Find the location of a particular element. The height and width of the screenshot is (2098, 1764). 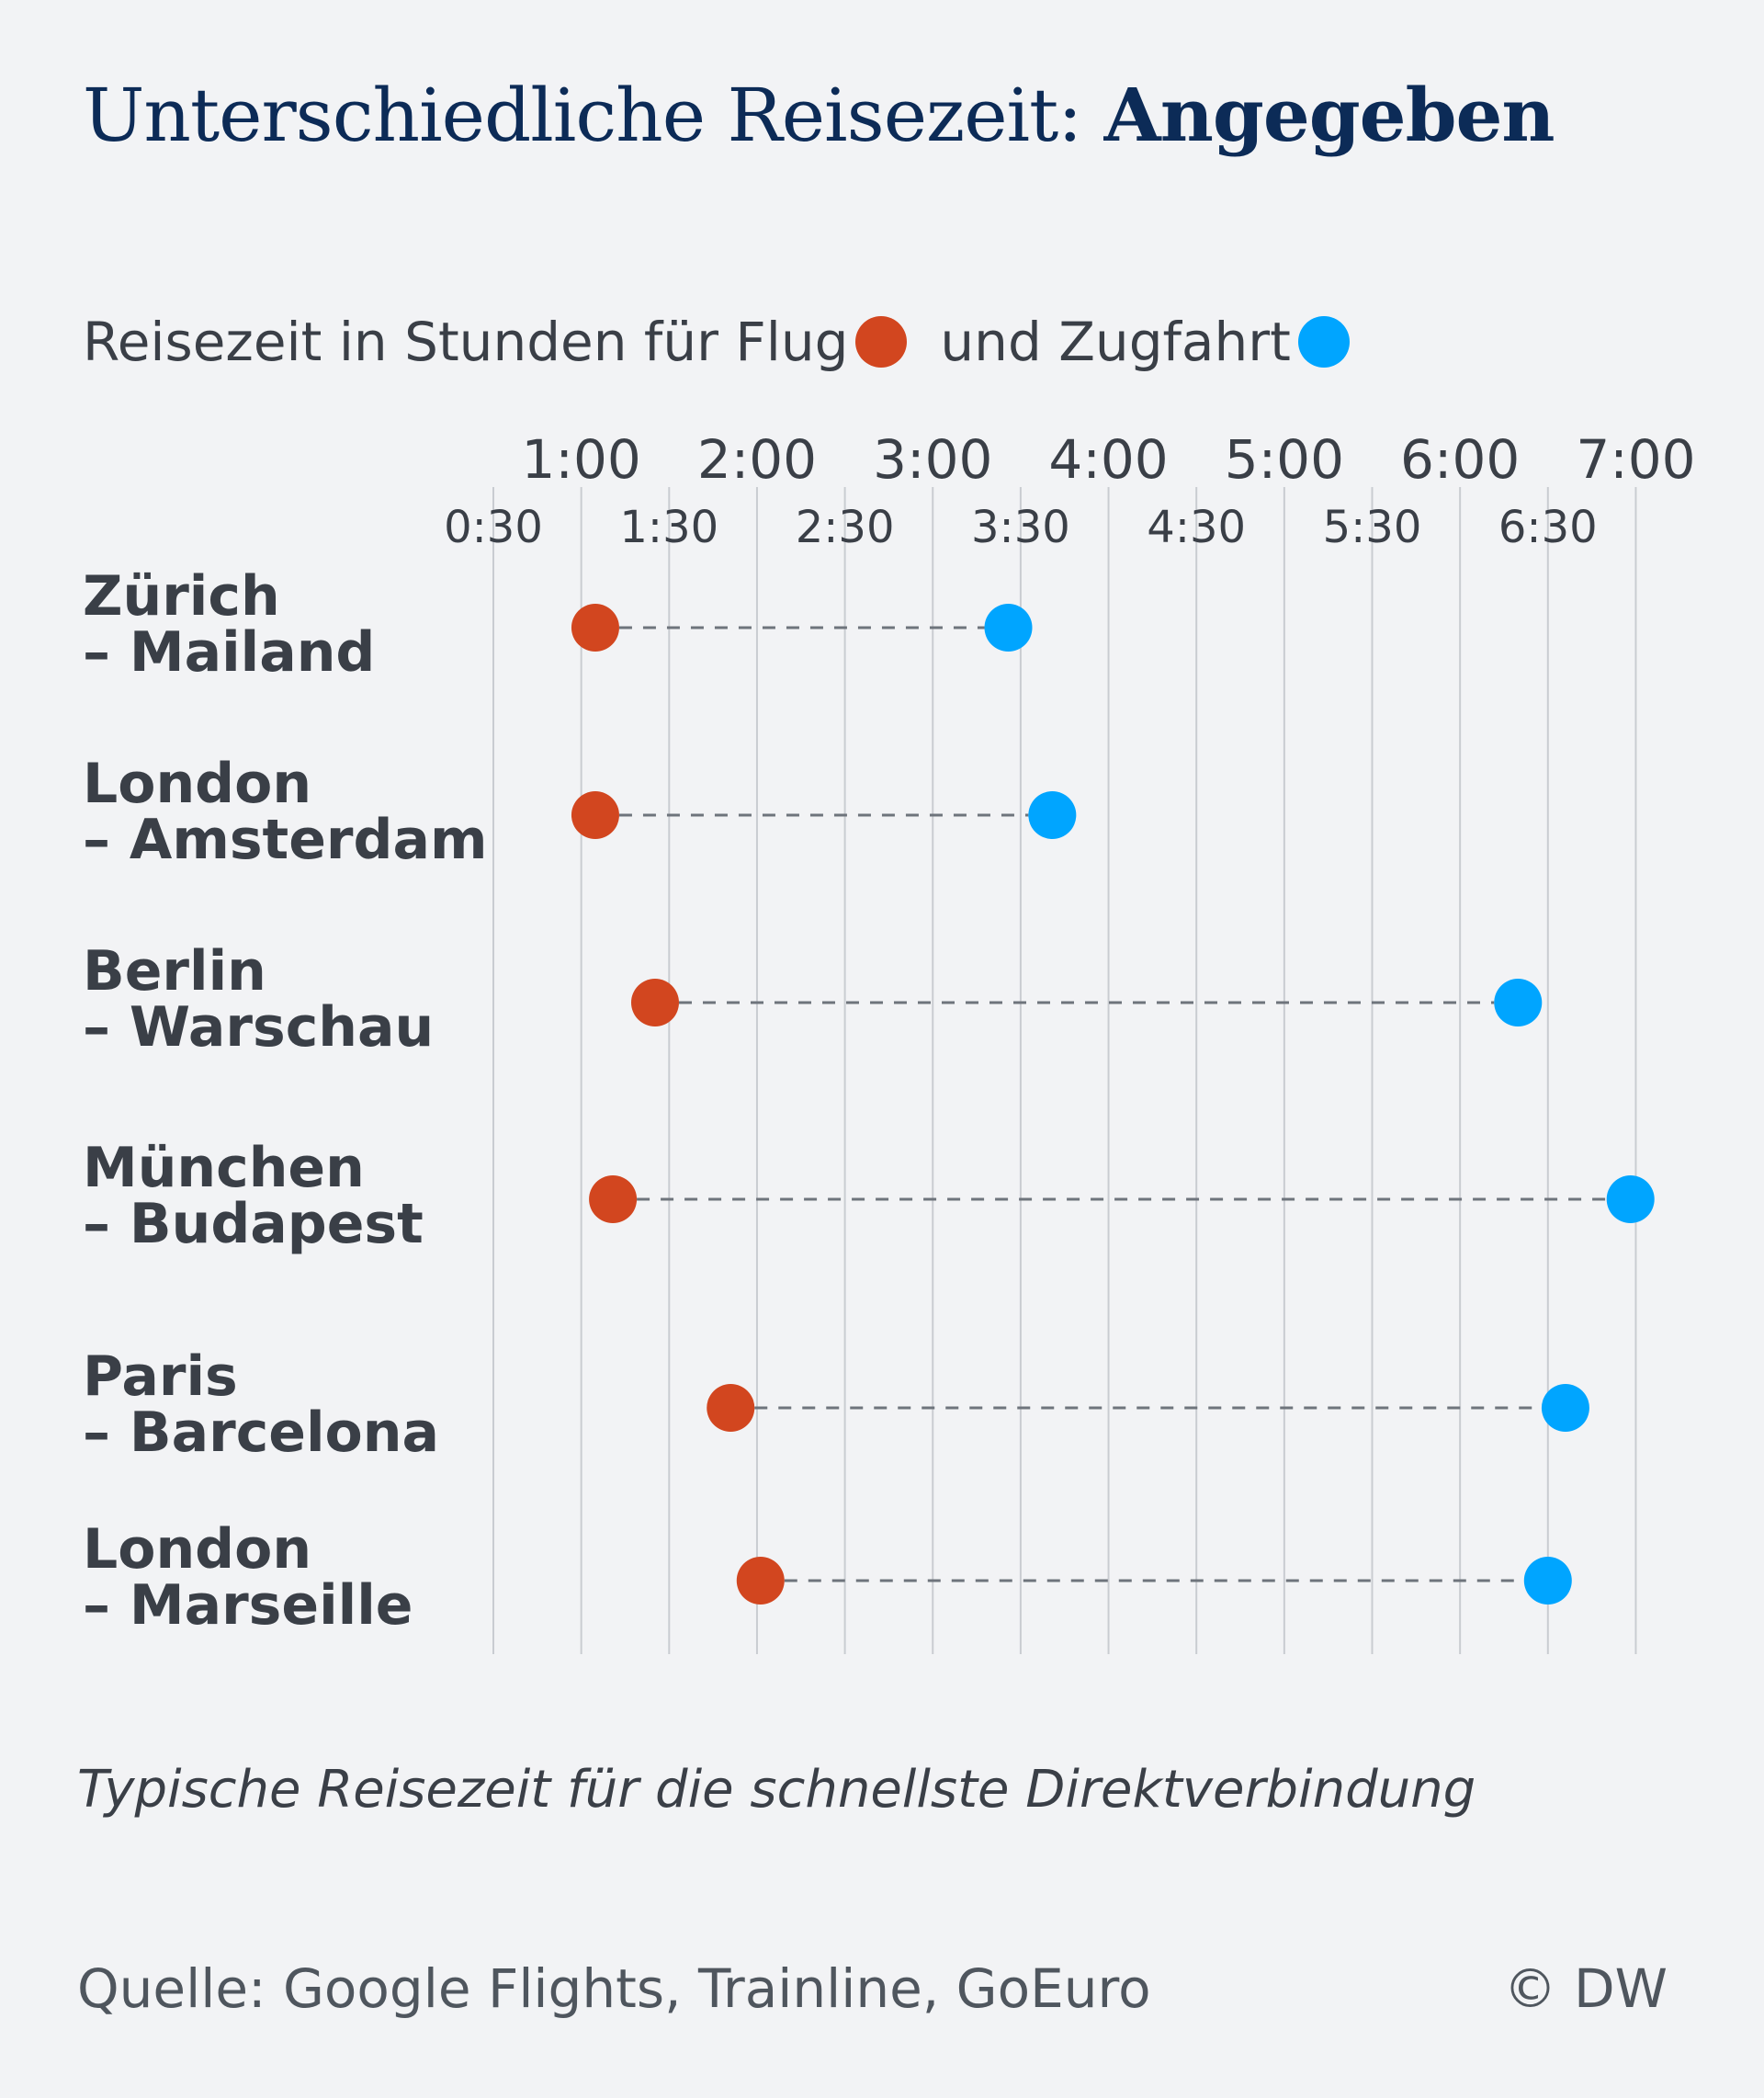

title-regular: Unterschiedliche Reisezeit: is located at coordinates (593, 115).